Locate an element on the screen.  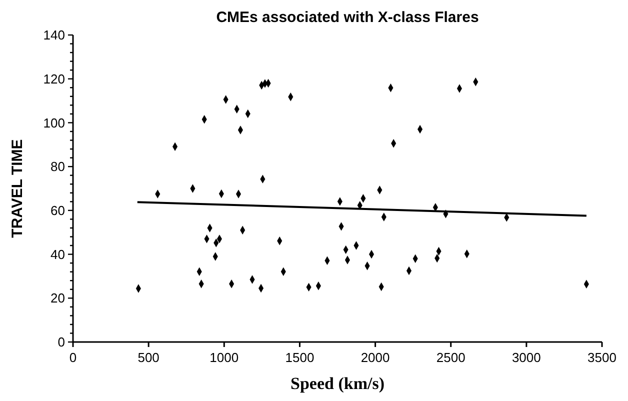
y-tick-label: 120 is located at coordinates (54, 78).